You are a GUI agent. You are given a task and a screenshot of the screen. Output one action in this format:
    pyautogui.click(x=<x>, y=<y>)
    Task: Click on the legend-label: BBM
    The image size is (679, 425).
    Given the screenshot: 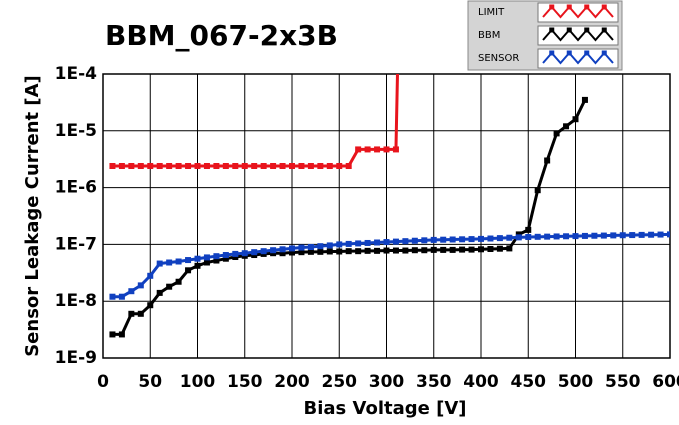 What is the action you would take?
    pyautogui.click(x=489, y=35)
    